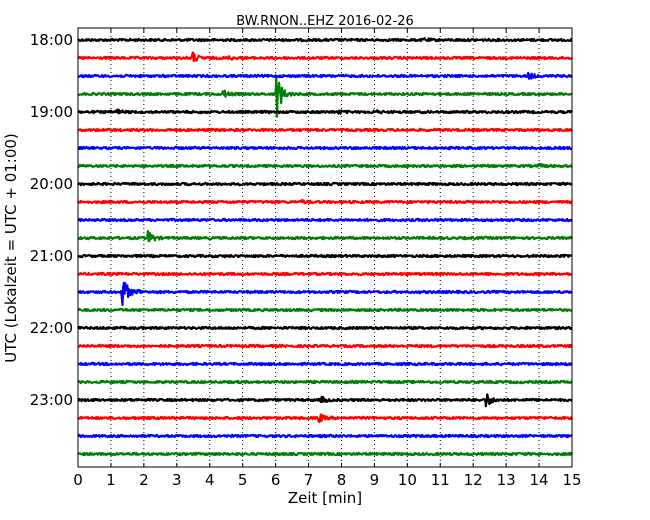  I want to click on x-tick-label: 10, so click(407, 480).